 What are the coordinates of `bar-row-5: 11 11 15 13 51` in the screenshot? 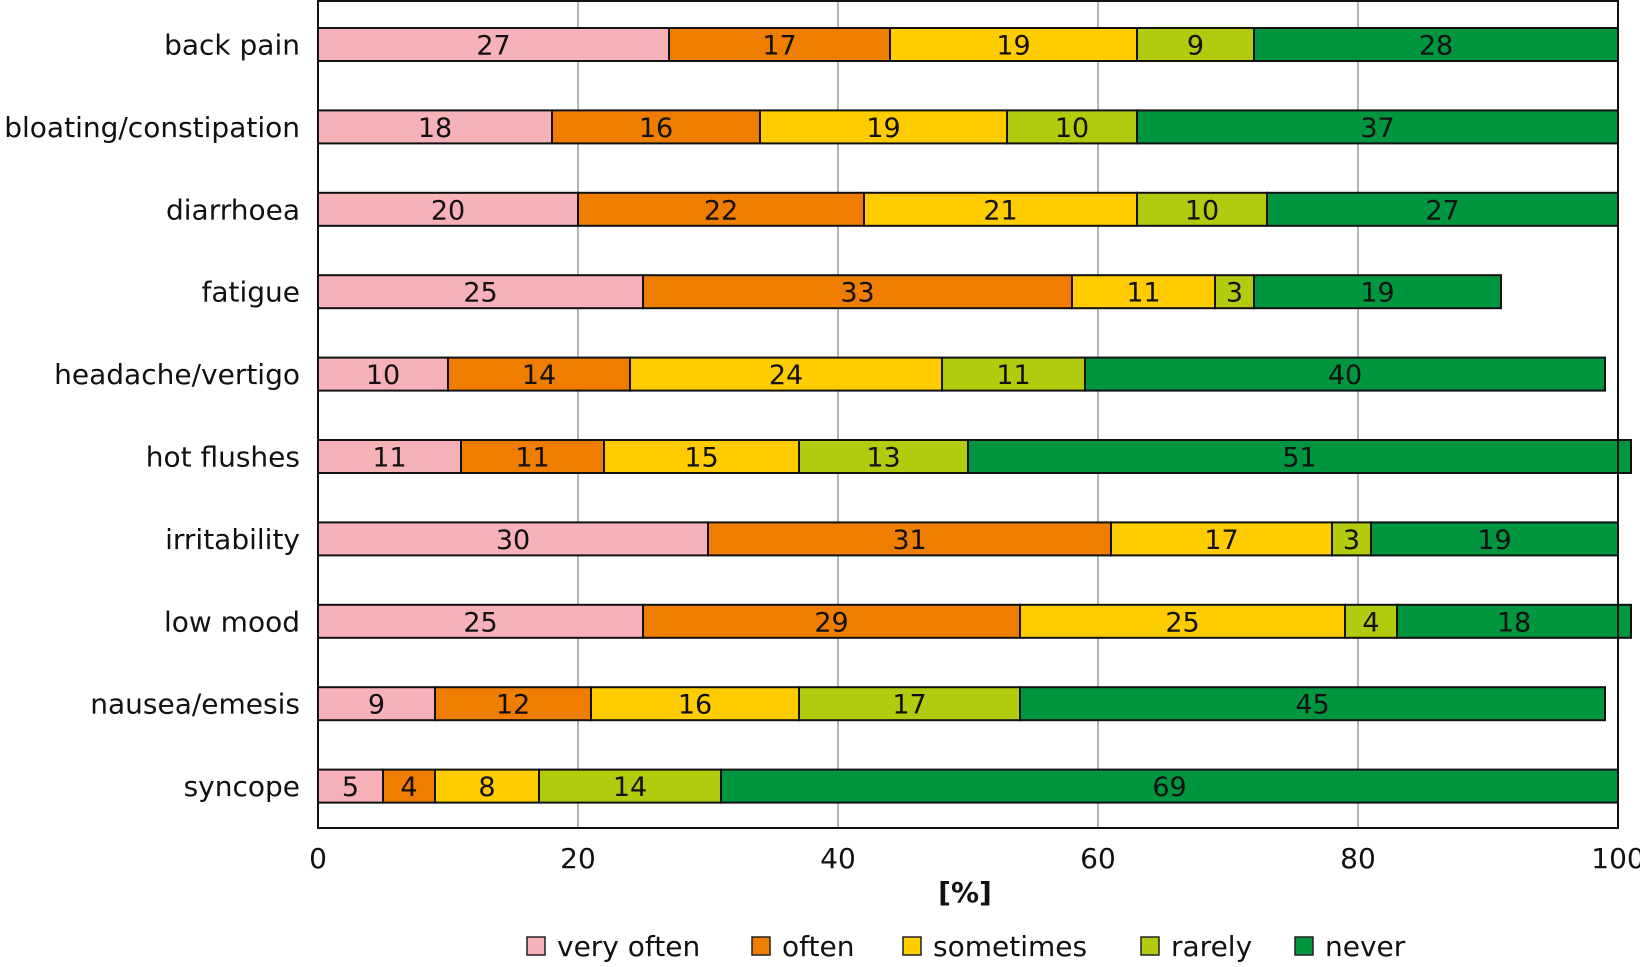 It's located at (974, 456).